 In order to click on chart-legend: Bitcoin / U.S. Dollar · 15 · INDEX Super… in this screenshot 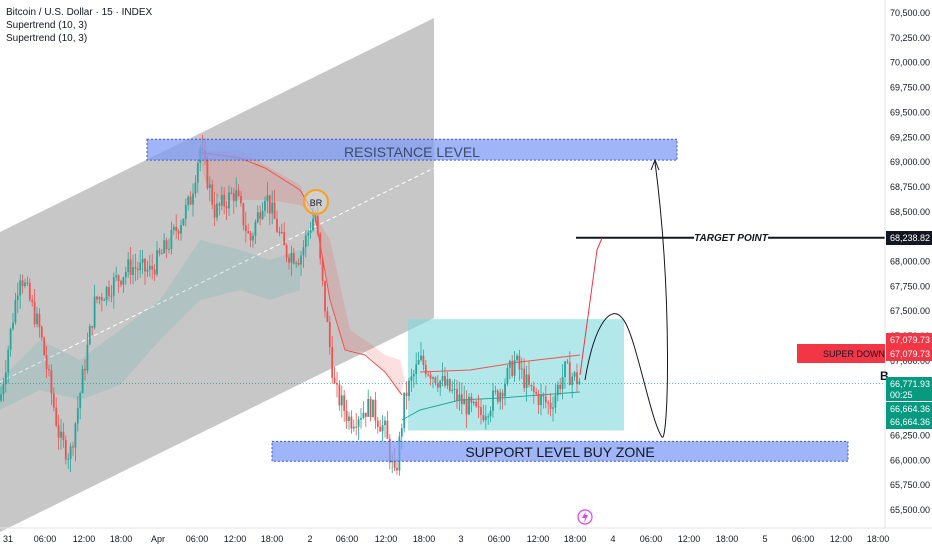, I will do `click(79, 25)`.